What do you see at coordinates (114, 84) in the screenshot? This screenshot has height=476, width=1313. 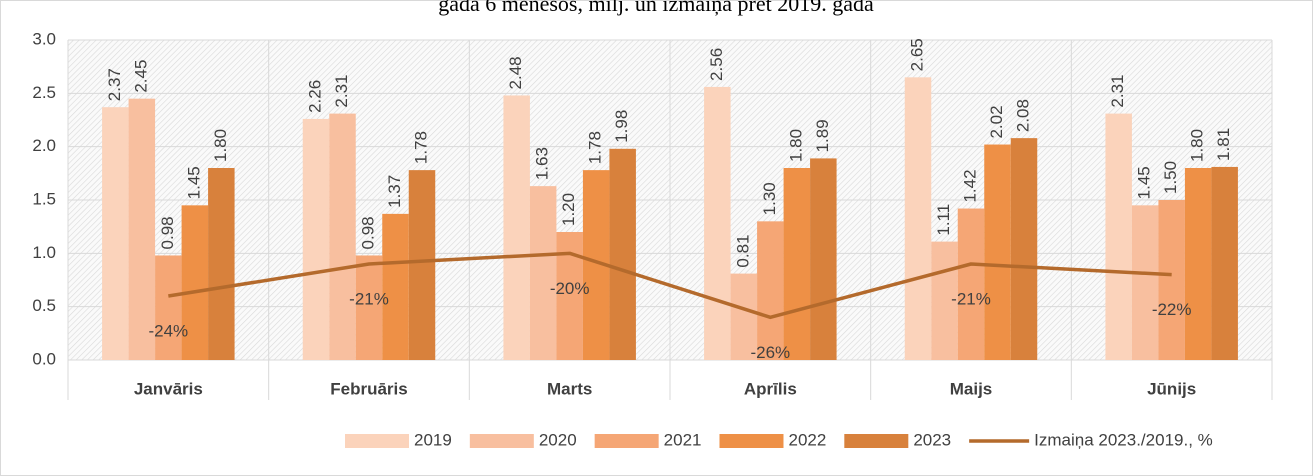 I see `bar-value-label: 2.37` at bounding box center [114, 84].